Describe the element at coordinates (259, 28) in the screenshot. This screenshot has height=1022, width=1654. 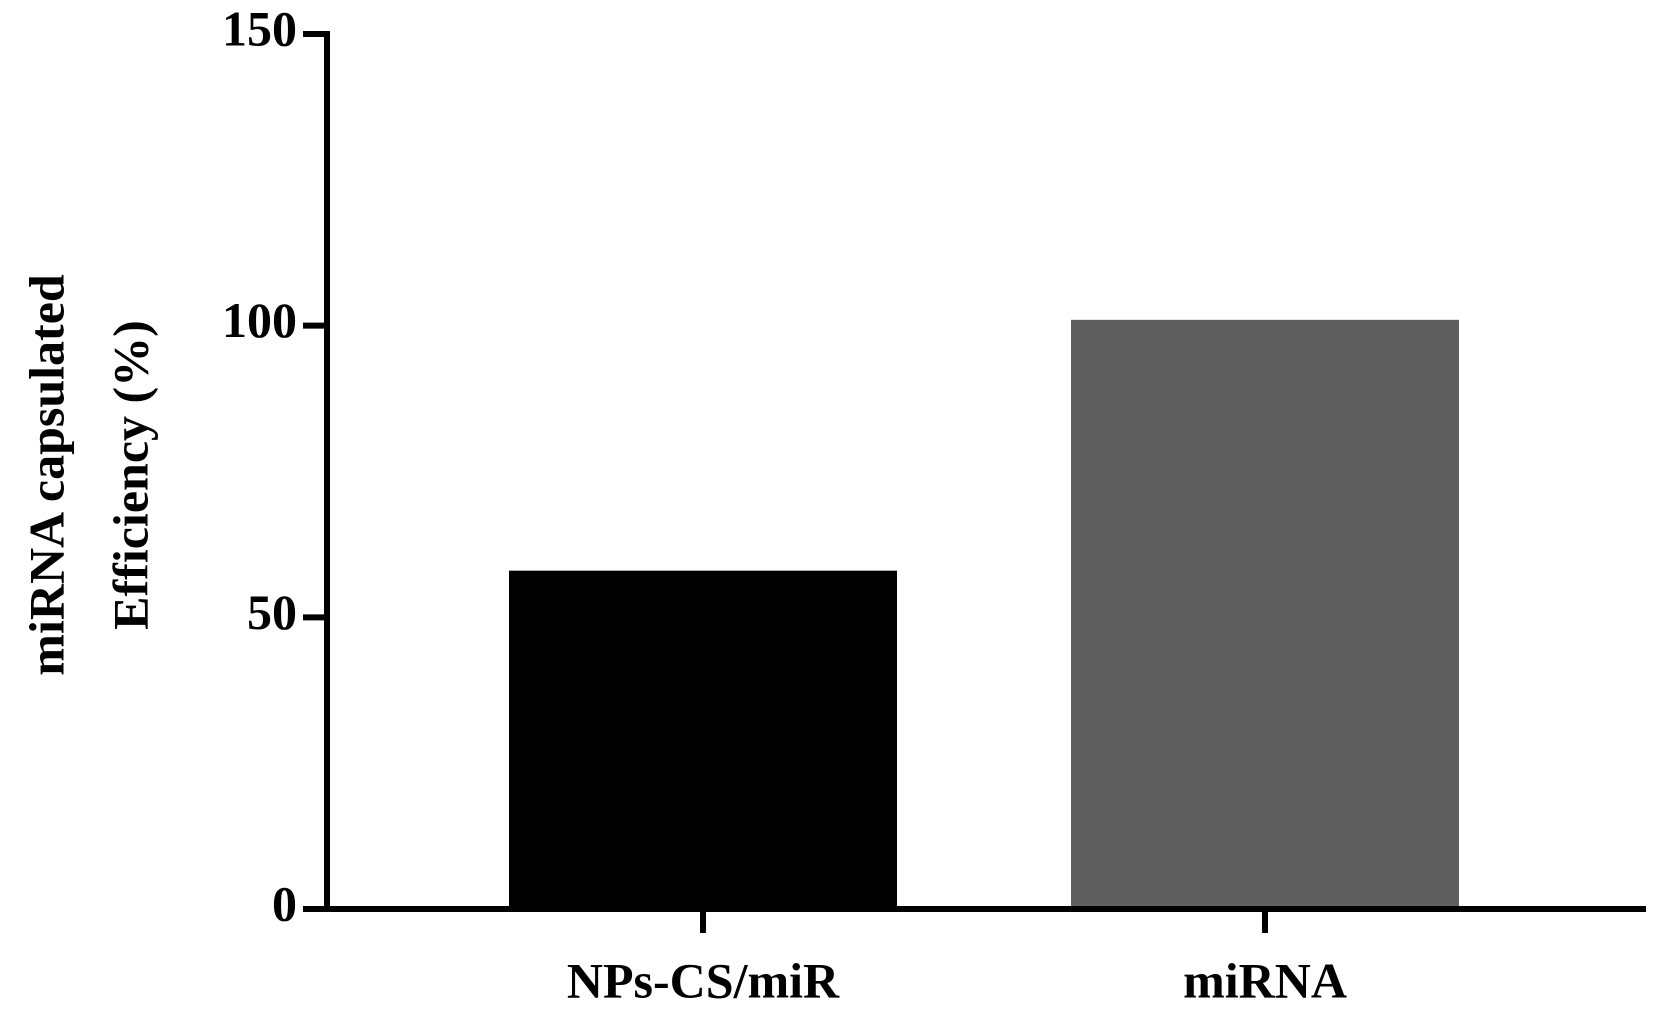
I see `y-tick-label: 150` at that location.